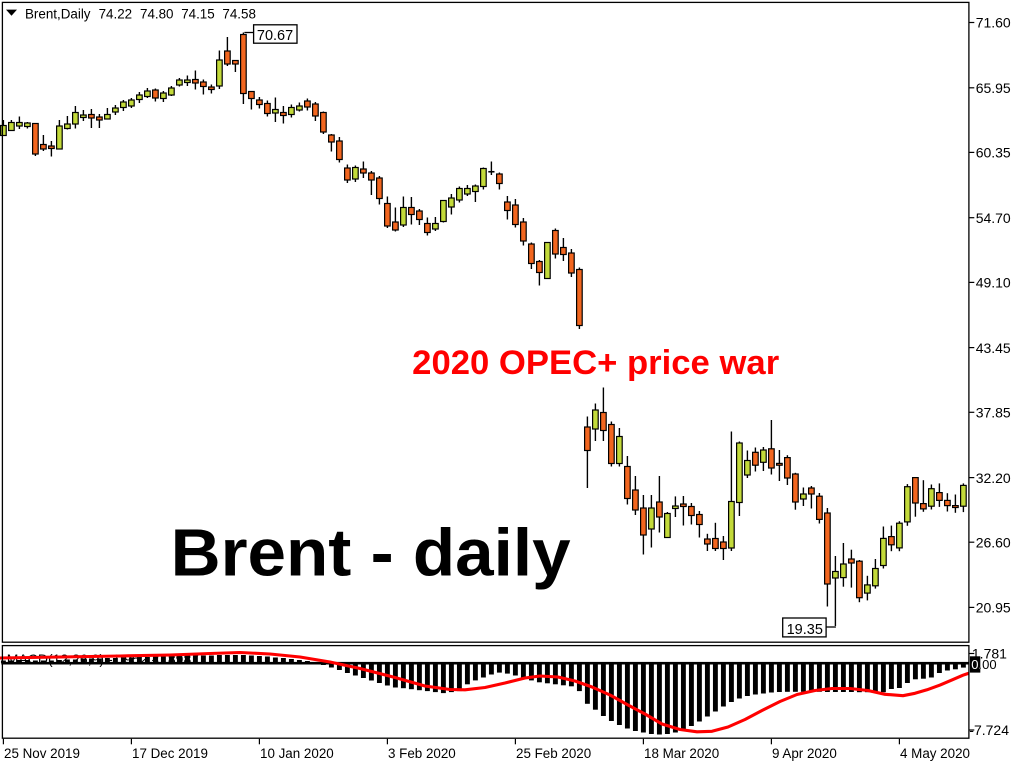  What do you see at coordinates (58, 14) in the screenshot?
I see `svg-text: Brent,Daily` at bounding box center [58, 14].